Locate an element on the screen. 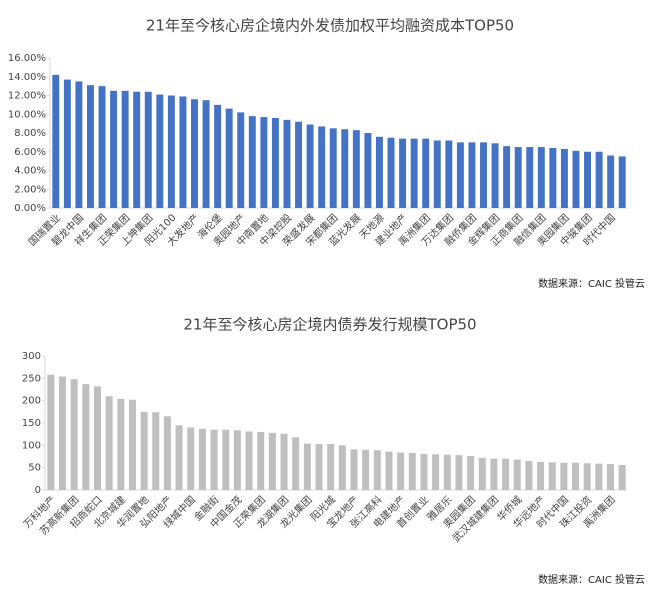  y-tick-label: 150 is located at coordinates (31, 423).